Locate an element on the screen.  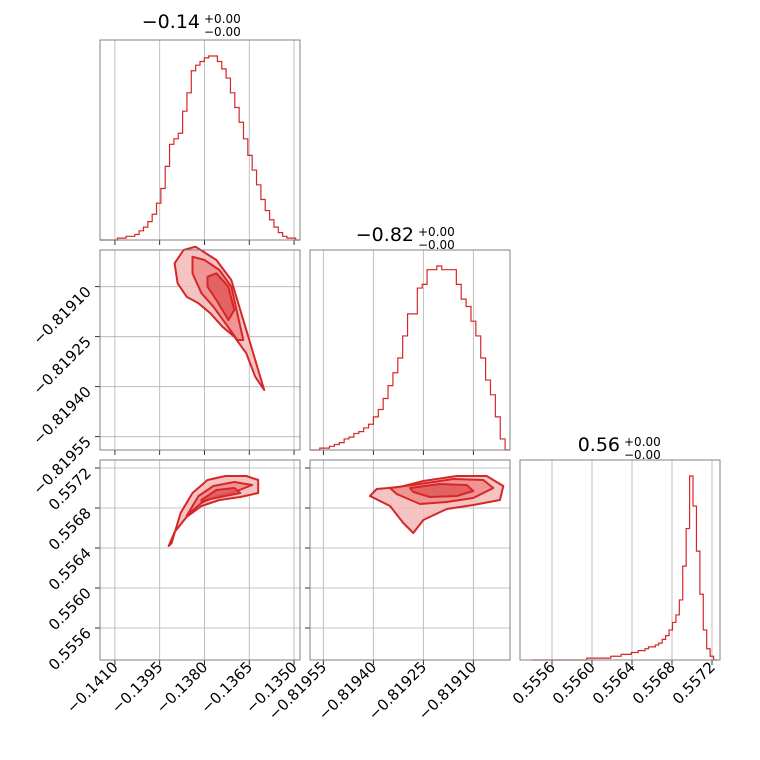
panel-hist-param-2-bg is located at coordinates (410, 350).